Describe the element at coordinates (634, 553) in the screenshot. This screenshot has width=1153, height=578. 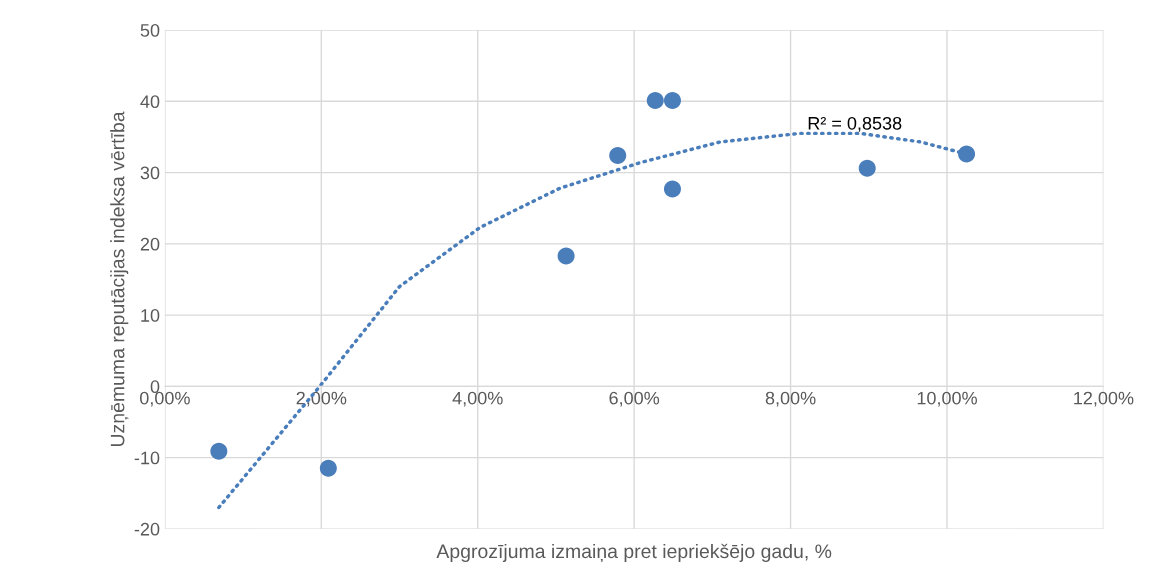
I see `x-axis-title: Apgrozījuma izmaiņa pret iepriekšējo gadu, %` at that location.